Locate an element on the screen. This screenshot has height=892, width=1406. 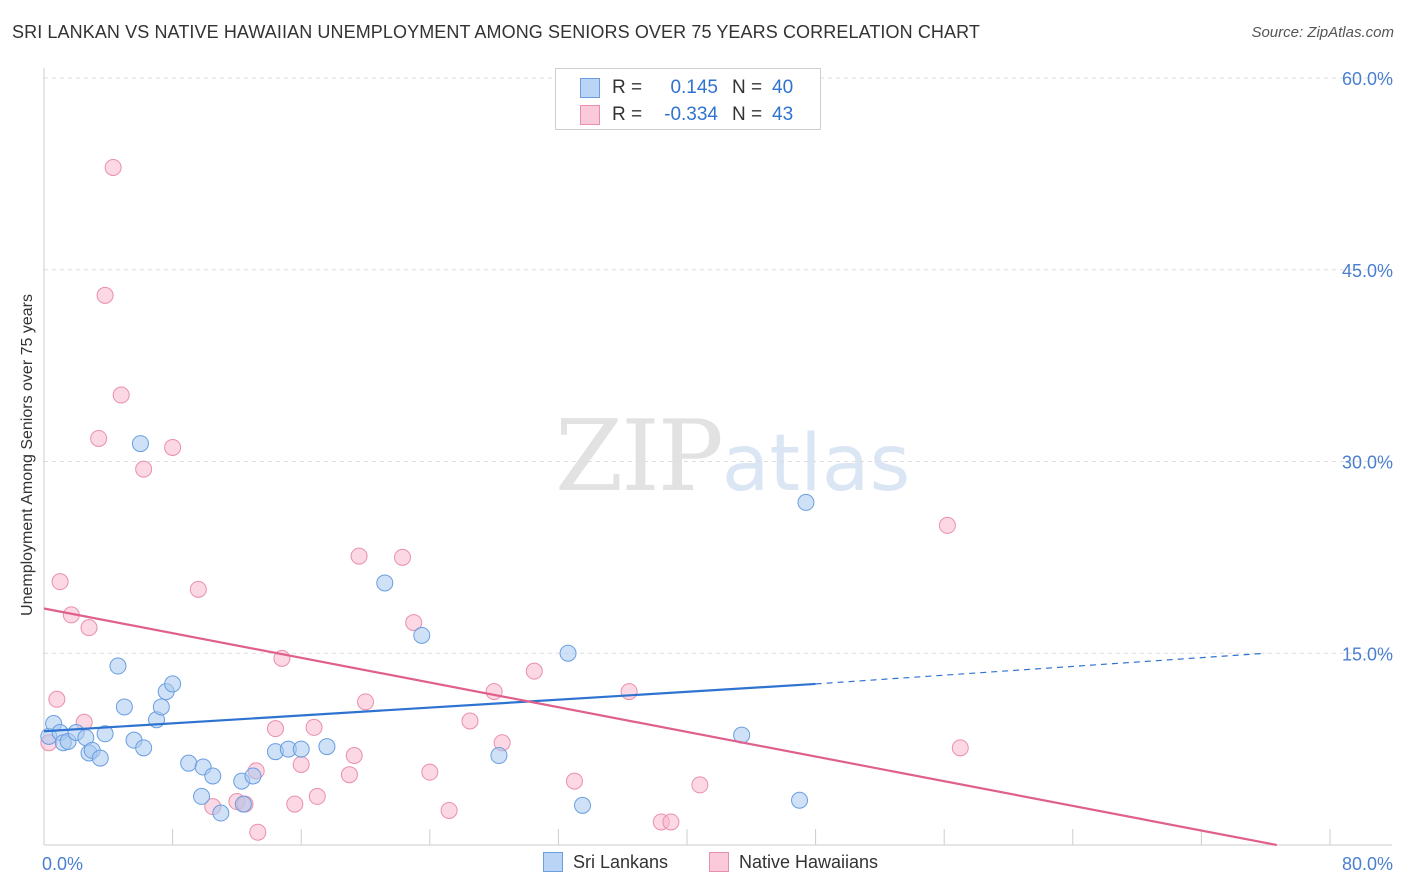
legend-n-value: 40 is located at coordinates (783, 87).